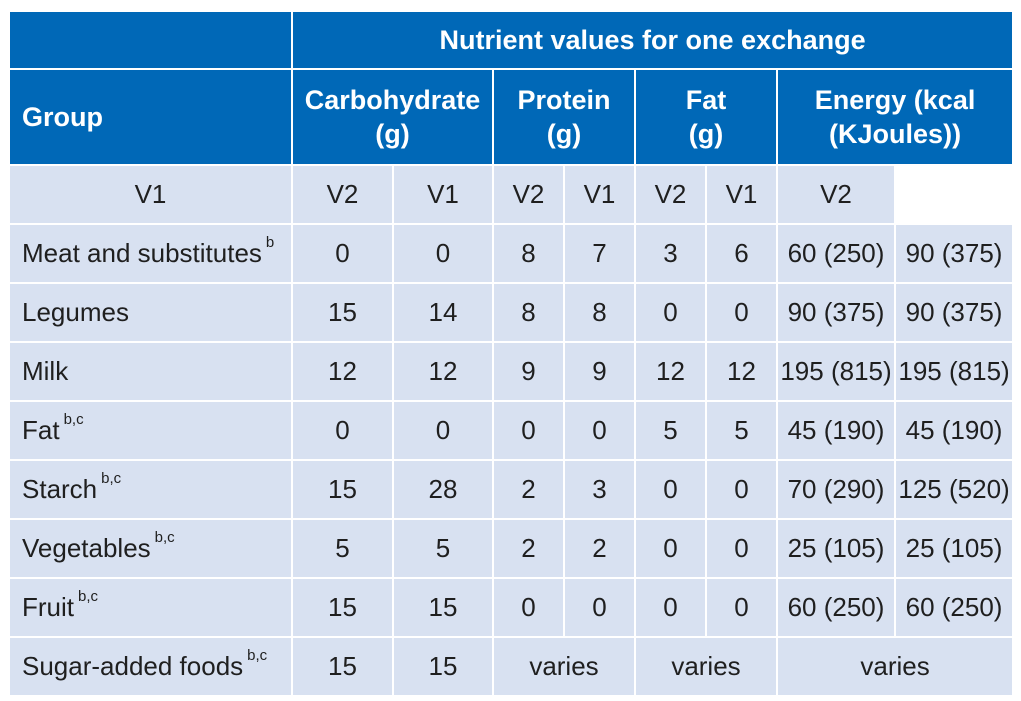  Describe the element at coordinates (150, 489) in the screenshot. I see `group-cell: Starch b,c` at that location.